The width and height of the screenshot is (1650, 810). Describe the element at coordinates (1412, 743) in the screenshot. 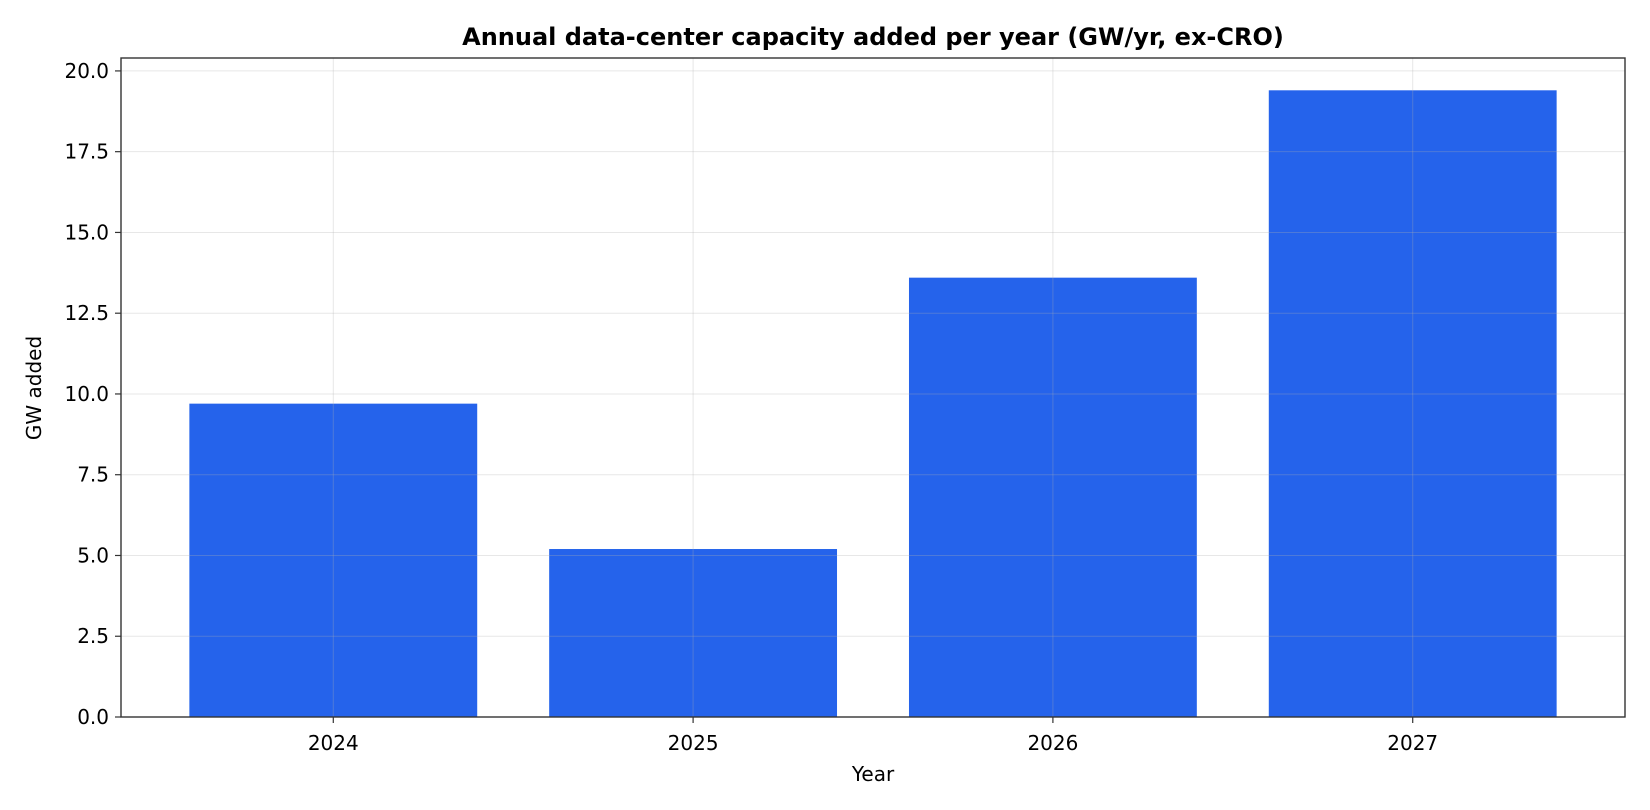

I see `x-tick-label: 2027` at that location.